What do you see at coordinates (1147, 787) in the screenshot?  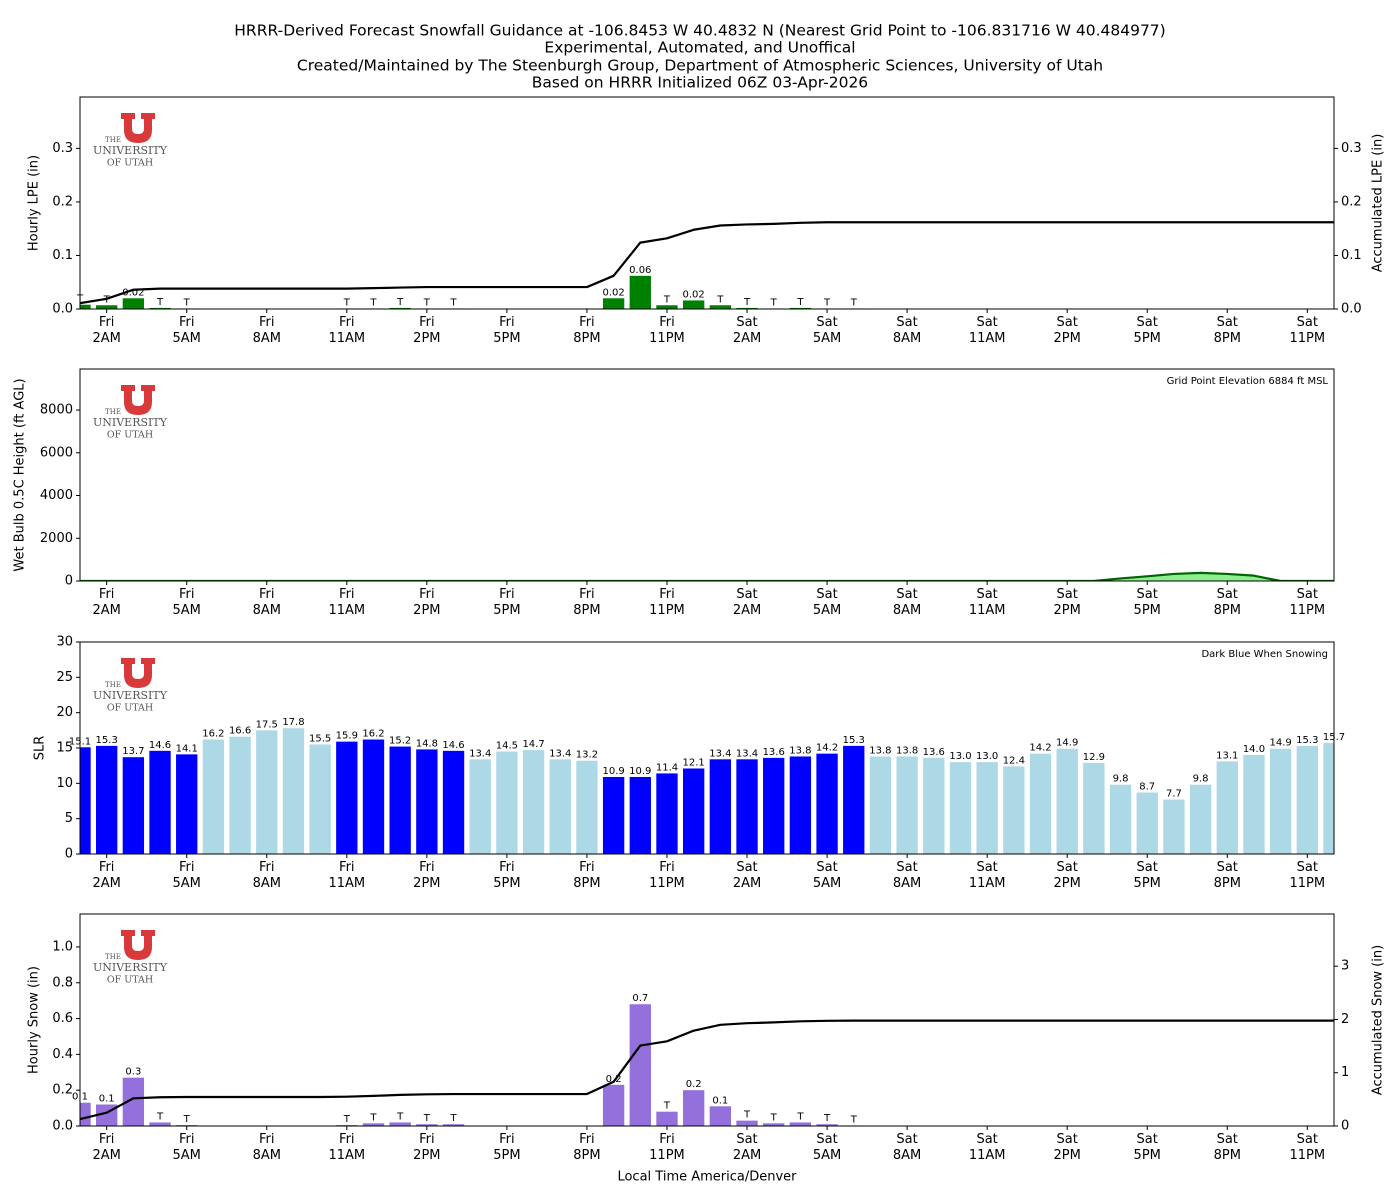 I see `value-label: 8.7` at bounding box center [1147, 787].